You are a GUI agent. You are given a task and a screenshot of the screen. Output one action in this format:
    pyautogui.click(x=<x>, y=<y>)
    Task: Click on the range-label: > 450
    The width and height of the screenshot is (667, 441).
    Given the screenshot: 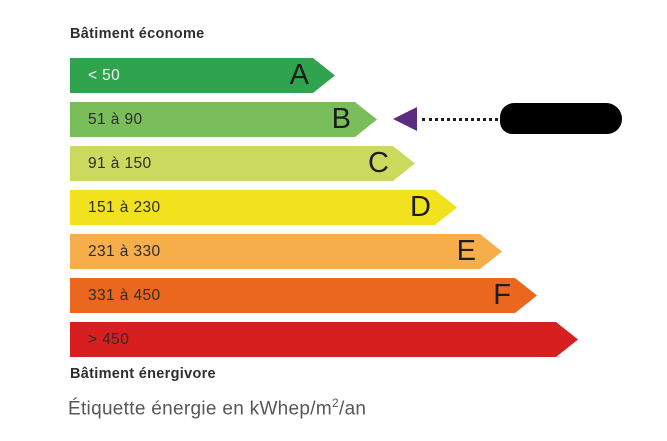 What is the action you would take?
    pyautogui.click(x=109, y=339)
    